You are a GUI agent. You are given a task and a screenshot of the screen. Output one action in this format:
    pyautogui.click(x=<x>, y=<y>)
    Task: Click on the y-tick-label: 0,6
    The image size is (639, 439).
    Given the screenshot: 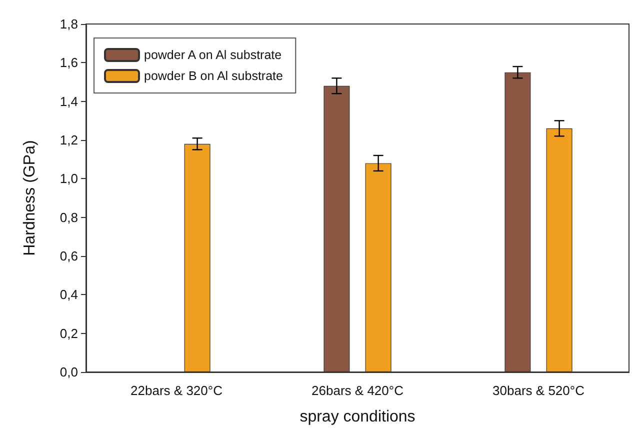 What is the action you would take?
    pyautogui.click(x=69, y=256)
    